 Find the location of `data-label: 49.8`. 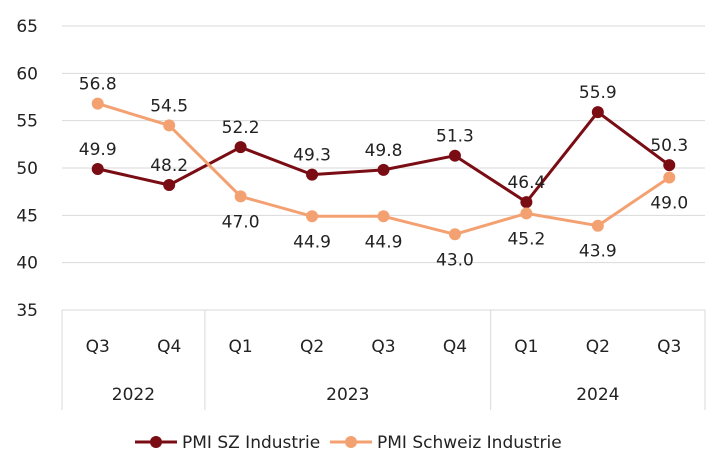

data-label: 49.8 is located at coordinates (384, 151).